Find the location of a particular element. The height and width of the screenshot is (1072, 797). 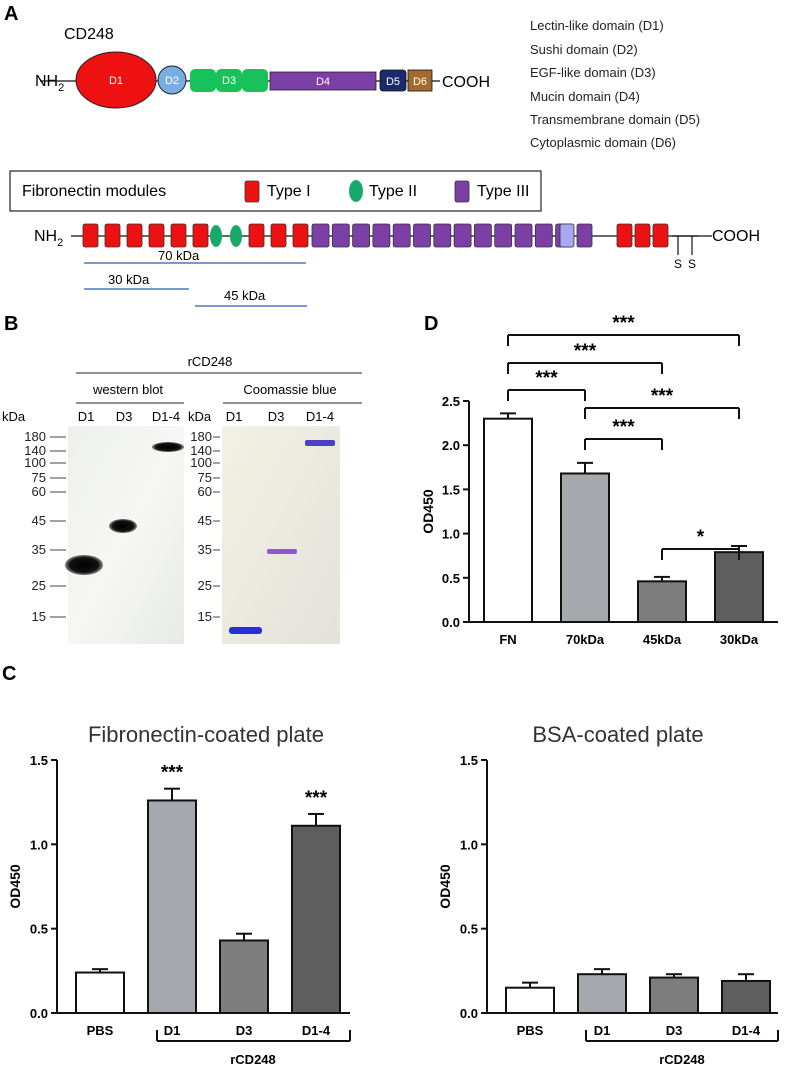

fn-legend-type2: Type II is located at coordinates (393, 191).